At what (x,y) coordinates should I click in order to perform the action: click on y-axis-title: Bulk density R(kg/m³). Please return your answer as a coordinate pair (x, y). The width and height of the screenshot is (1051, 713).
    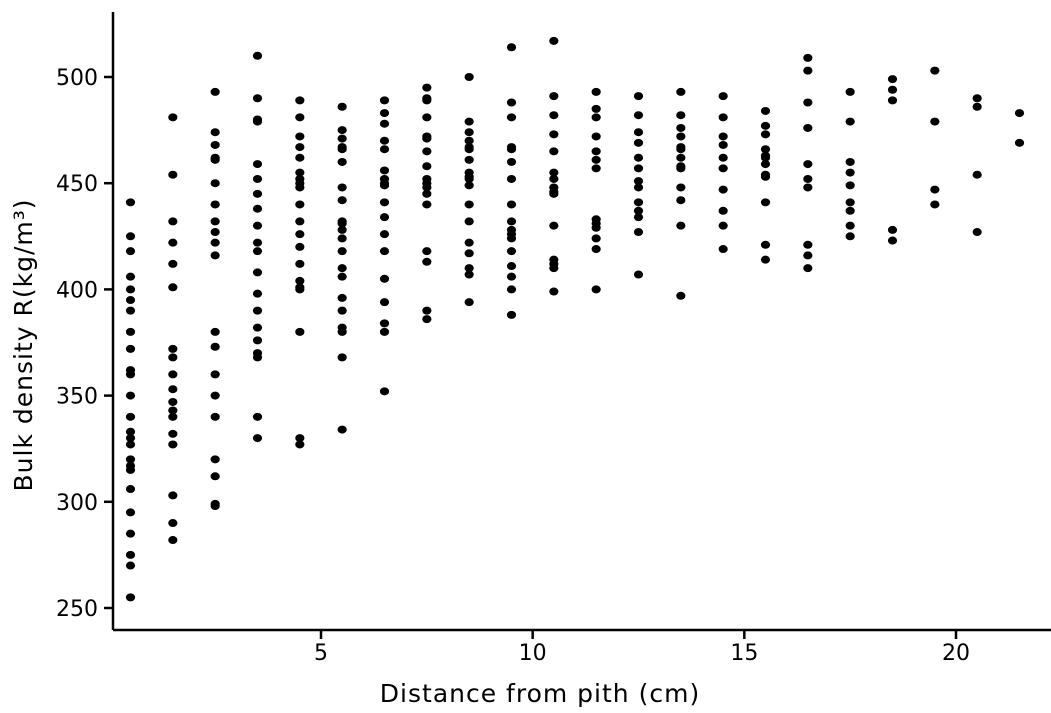
    Looking at the image, I should click on (23, 345).